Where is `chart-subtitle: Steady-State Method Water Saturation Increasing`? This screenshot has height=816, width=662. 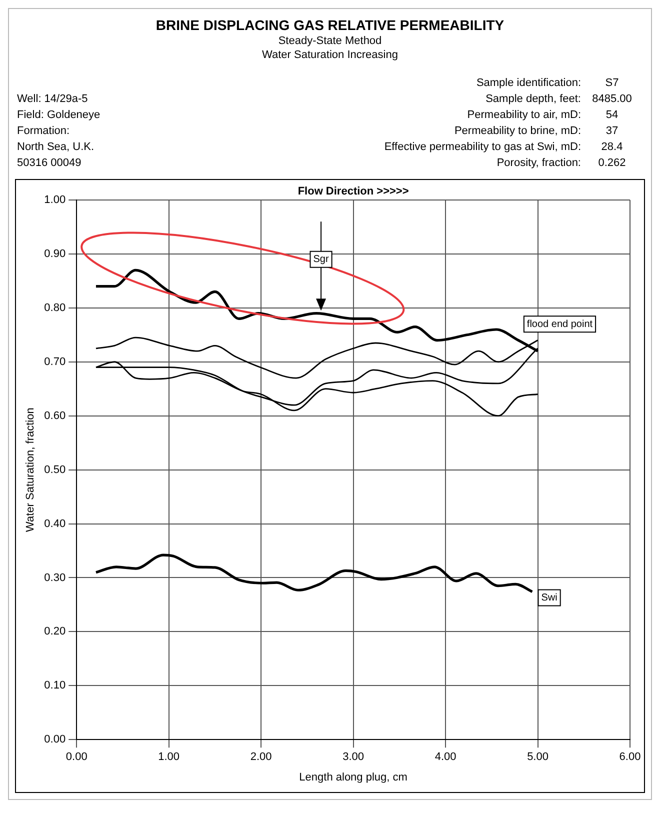 chart-subtitle: Steady-State Method Water Saturation Increasing is located at coordinates (330, 48).